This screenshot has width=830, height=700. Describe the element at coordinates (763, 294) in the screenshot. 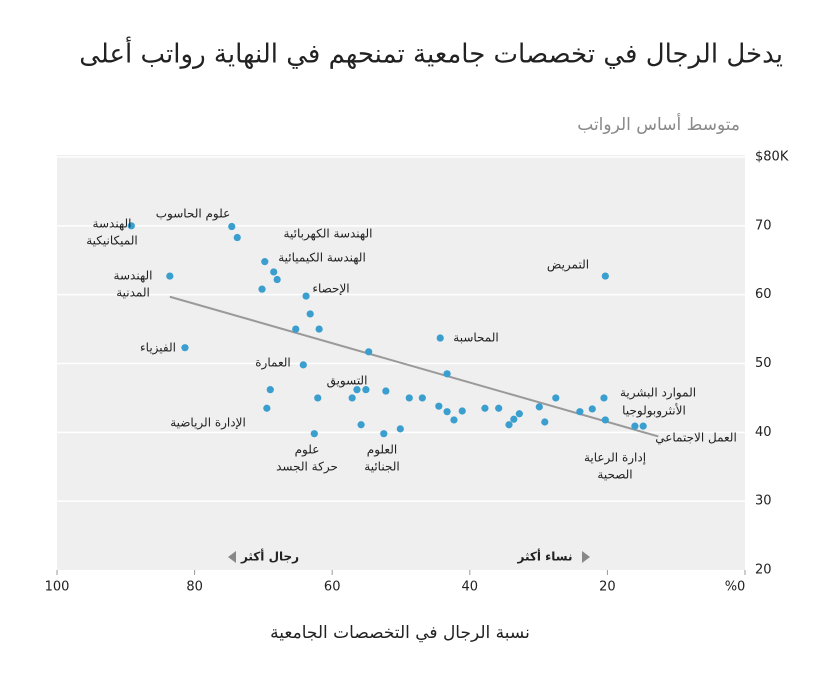

I see `y-tick-label: 60` at that location.